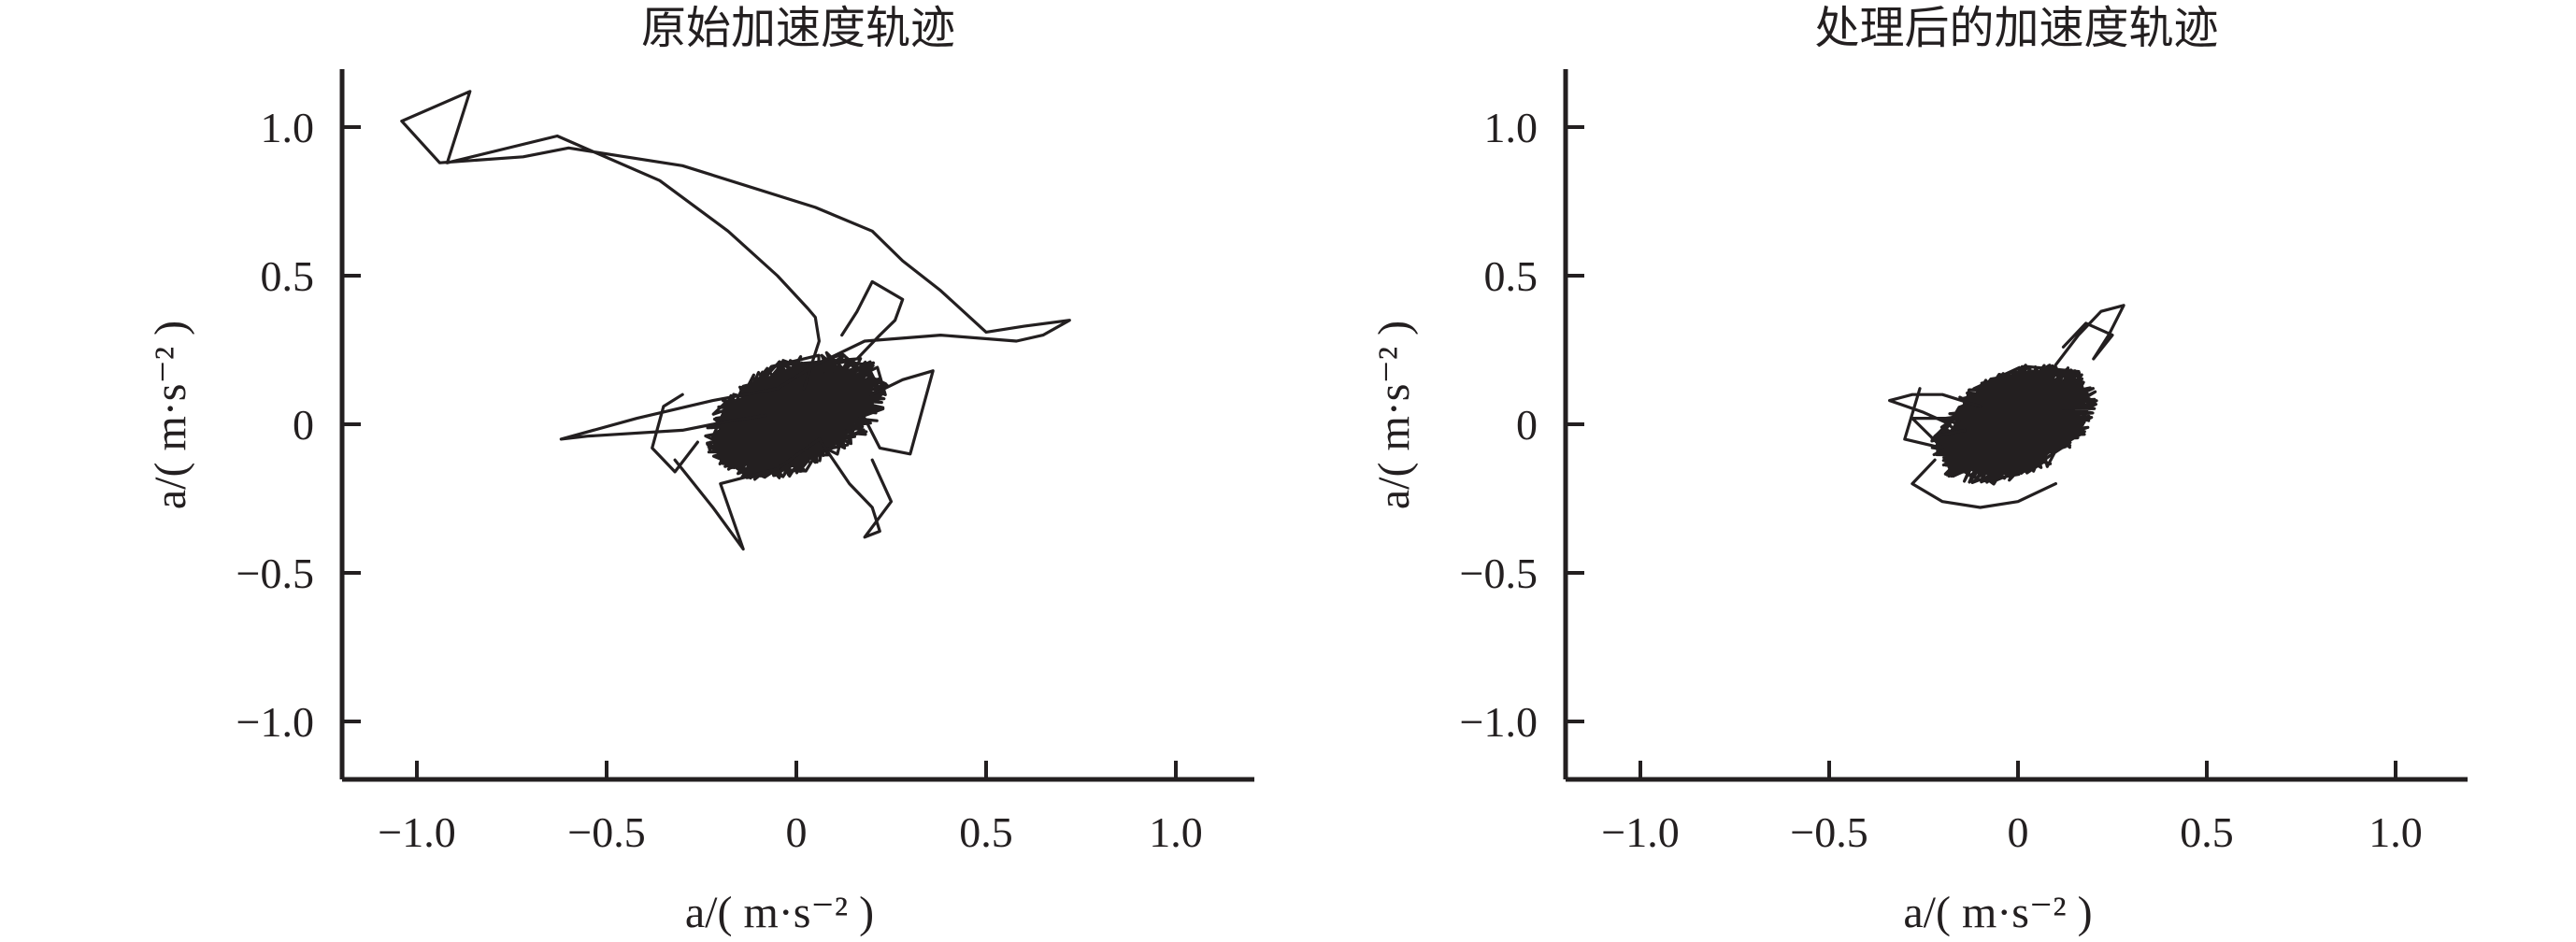 The height and width of the screenshot is (942, 2576). What do you see at coordinates (2016, 28) in the screenshot?
I see `chart-title: 处理后的加速度轨迹` at bounding box center [2016, 28].